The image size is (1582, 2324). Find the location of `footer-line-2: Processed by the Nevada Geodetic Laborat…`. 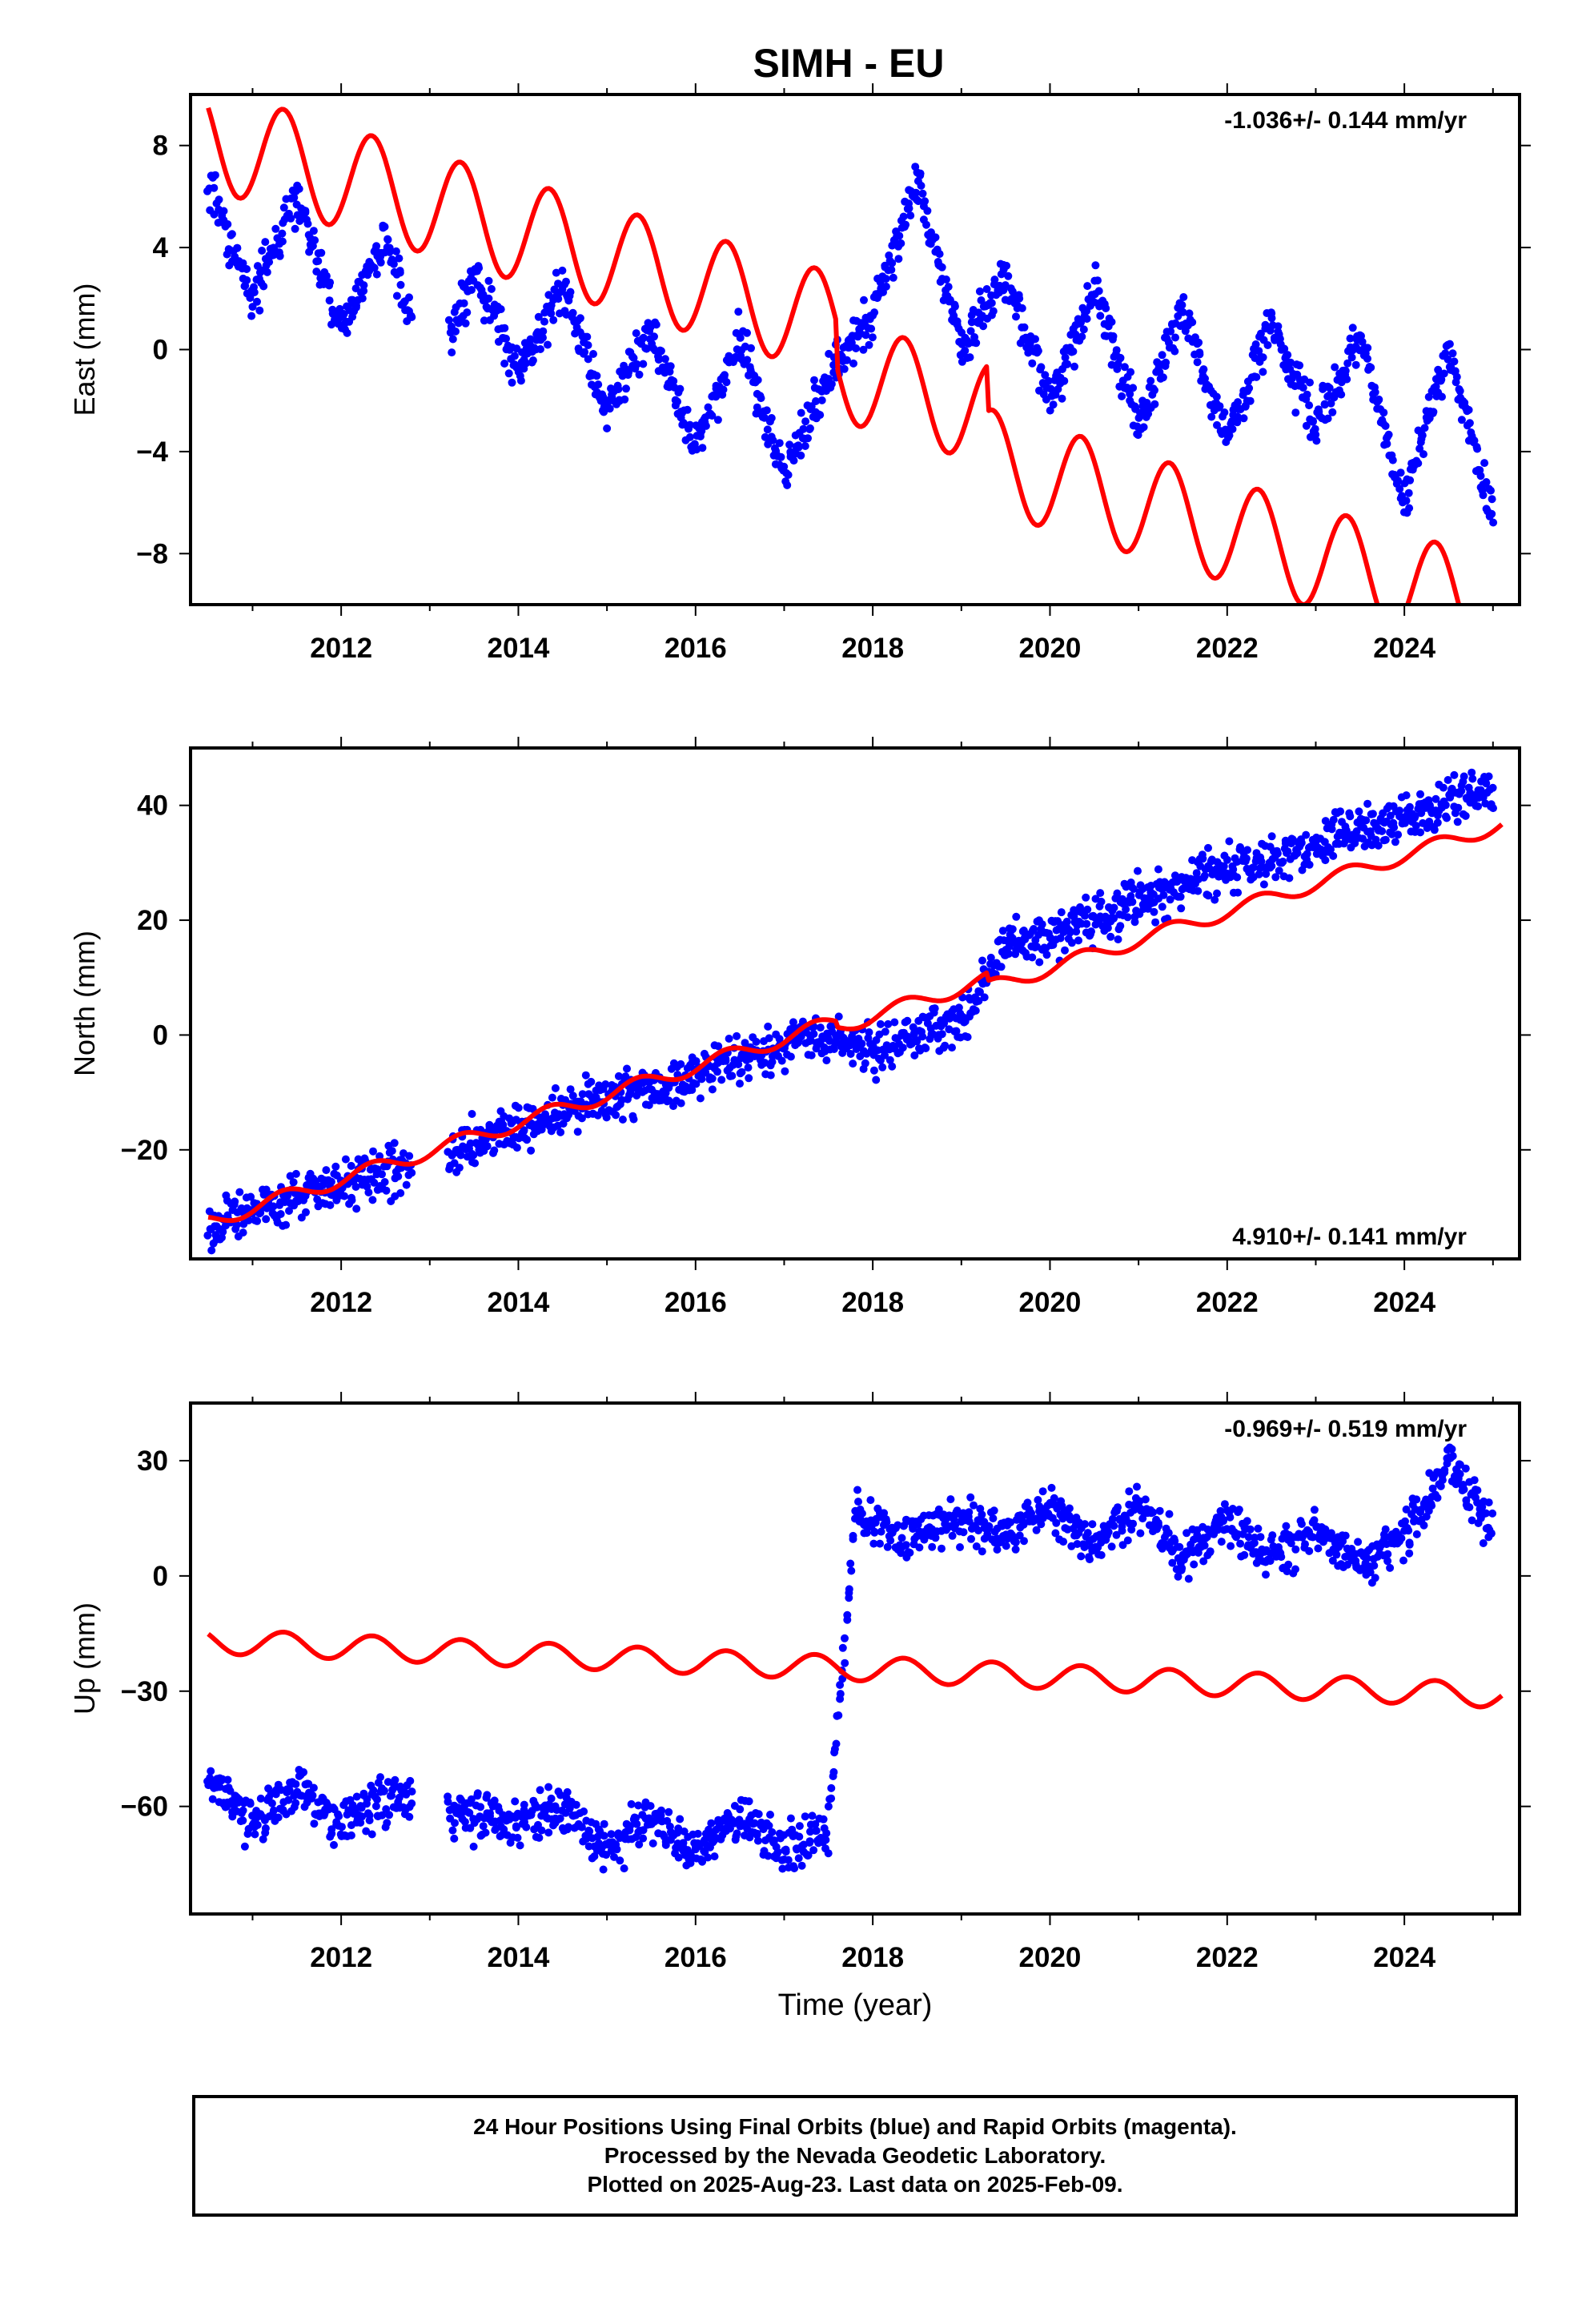

footer-line-2: Processed by the Nevada Geodetic Laborat… is located at coordinates (855, 2155).